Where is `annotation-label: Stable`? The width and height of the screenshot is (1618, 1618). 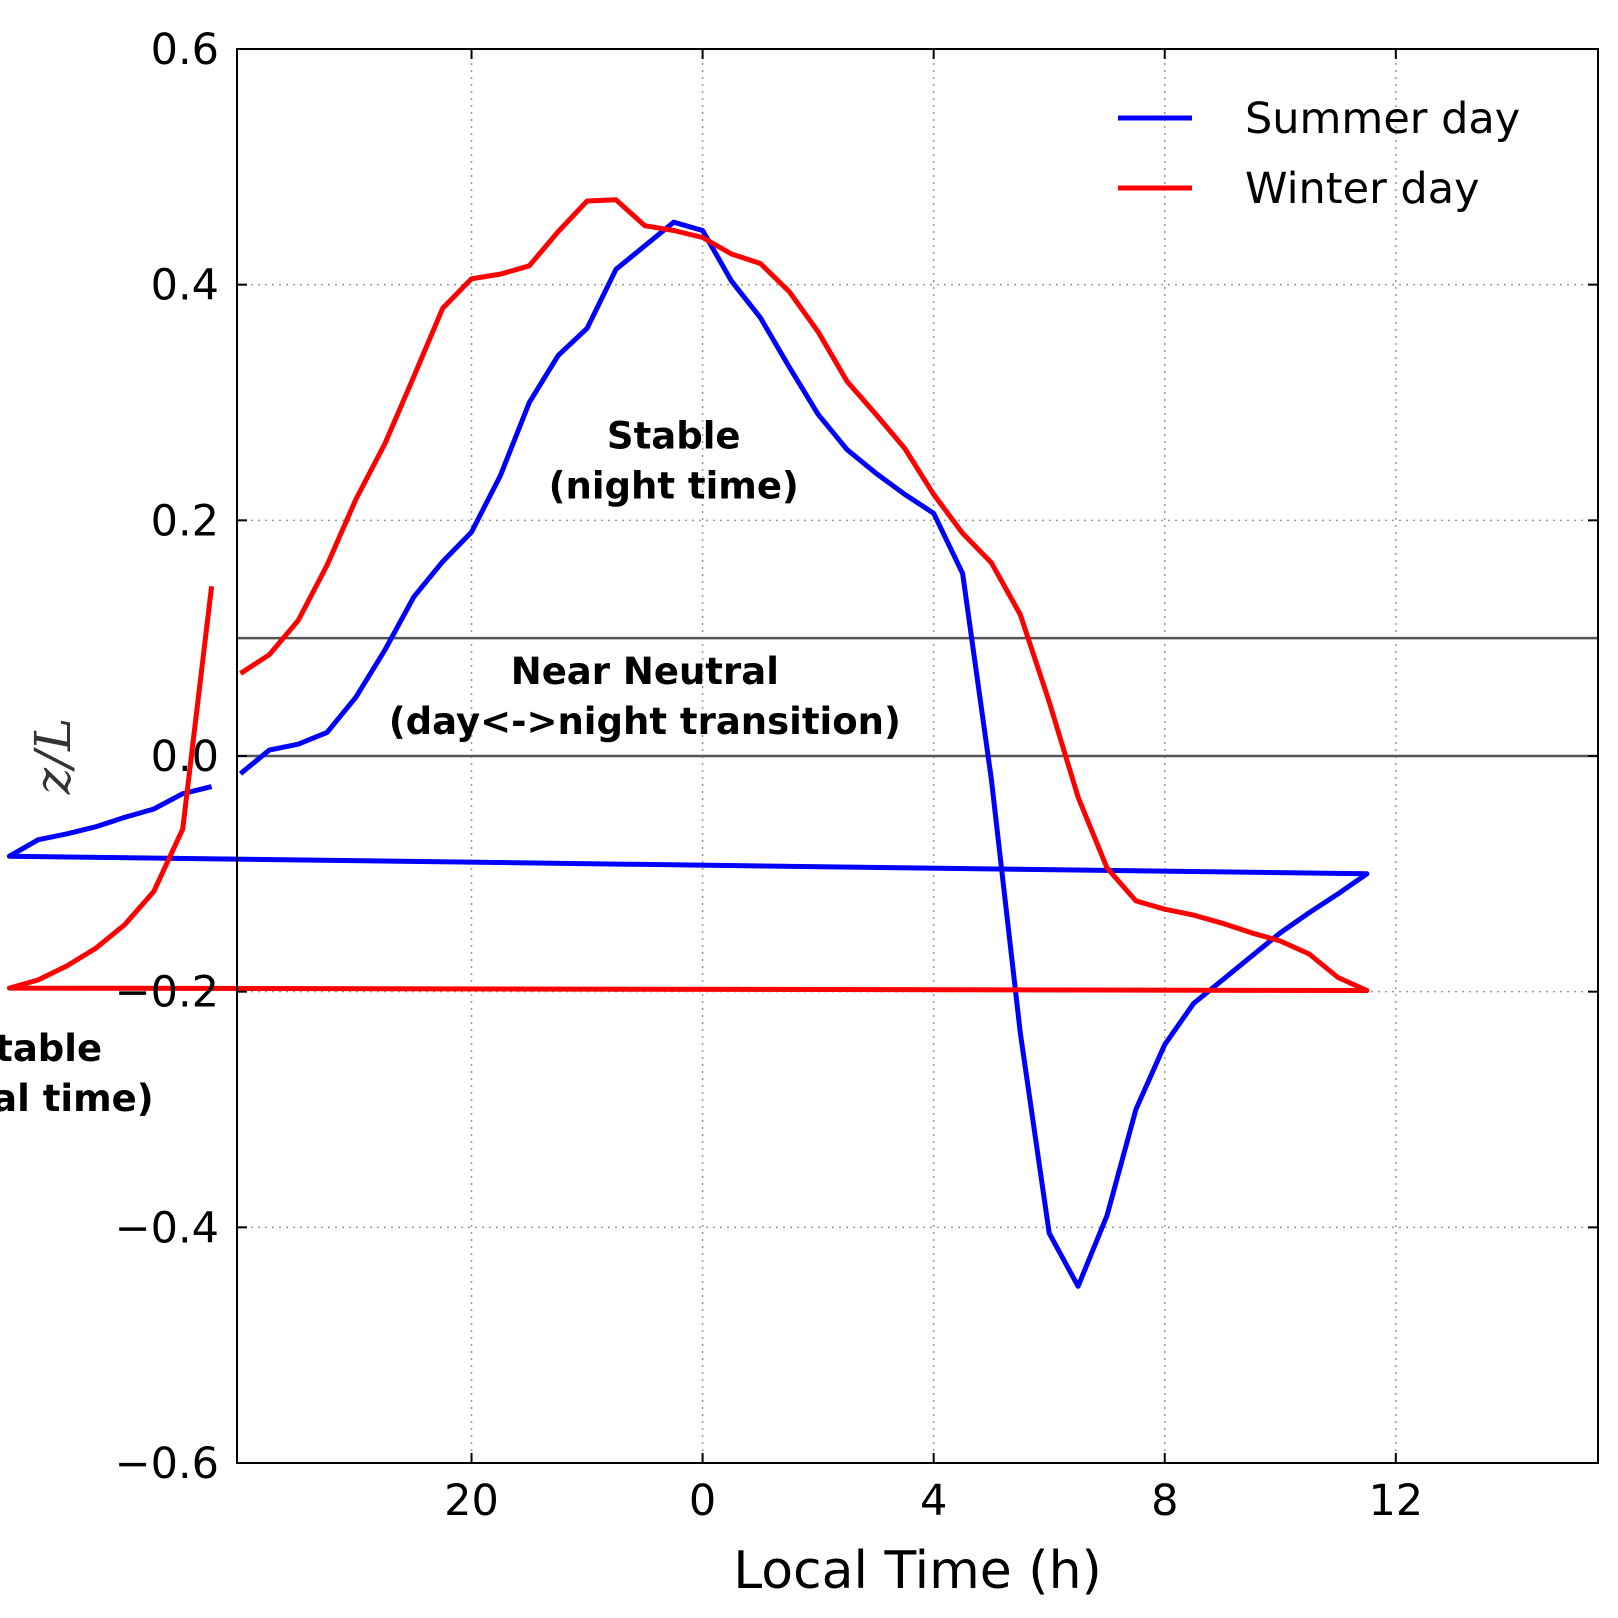 annotation-label: Stable is located at coordinates (674, 435).